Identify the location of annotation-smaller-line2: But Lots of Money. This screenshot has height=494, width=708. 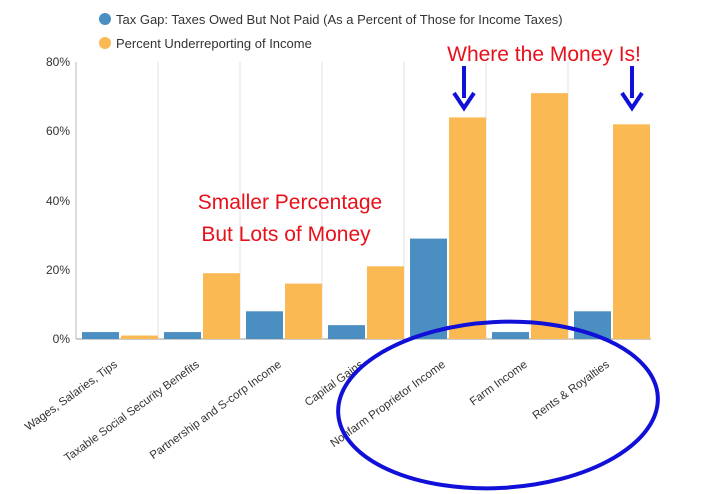
(286, 234).